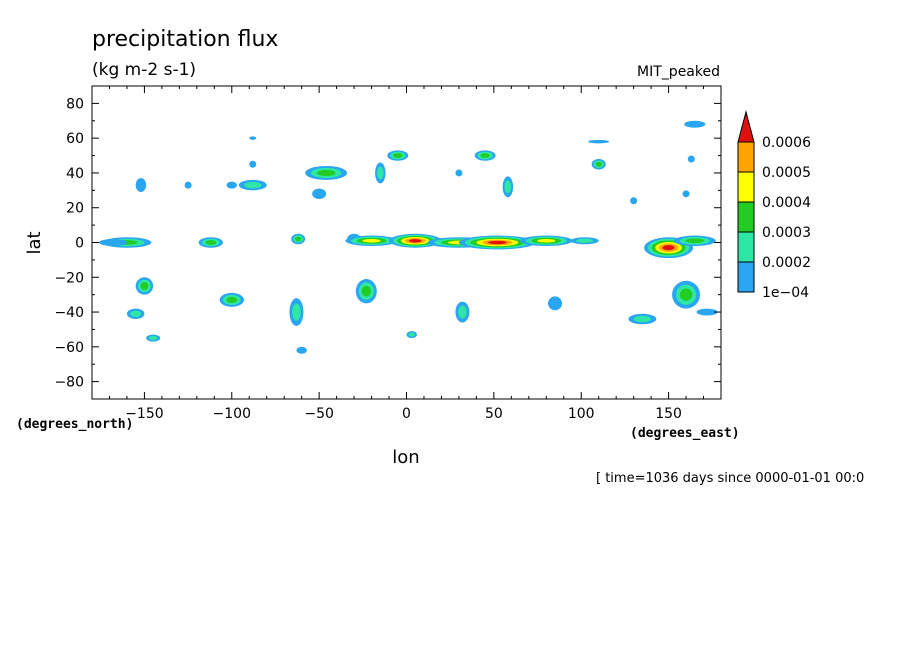 This screenshot has width=904, height=654. Describe the element at coordinates (185, 39) in the screenshot. I see `chart-title: precipitation flux` at that location.